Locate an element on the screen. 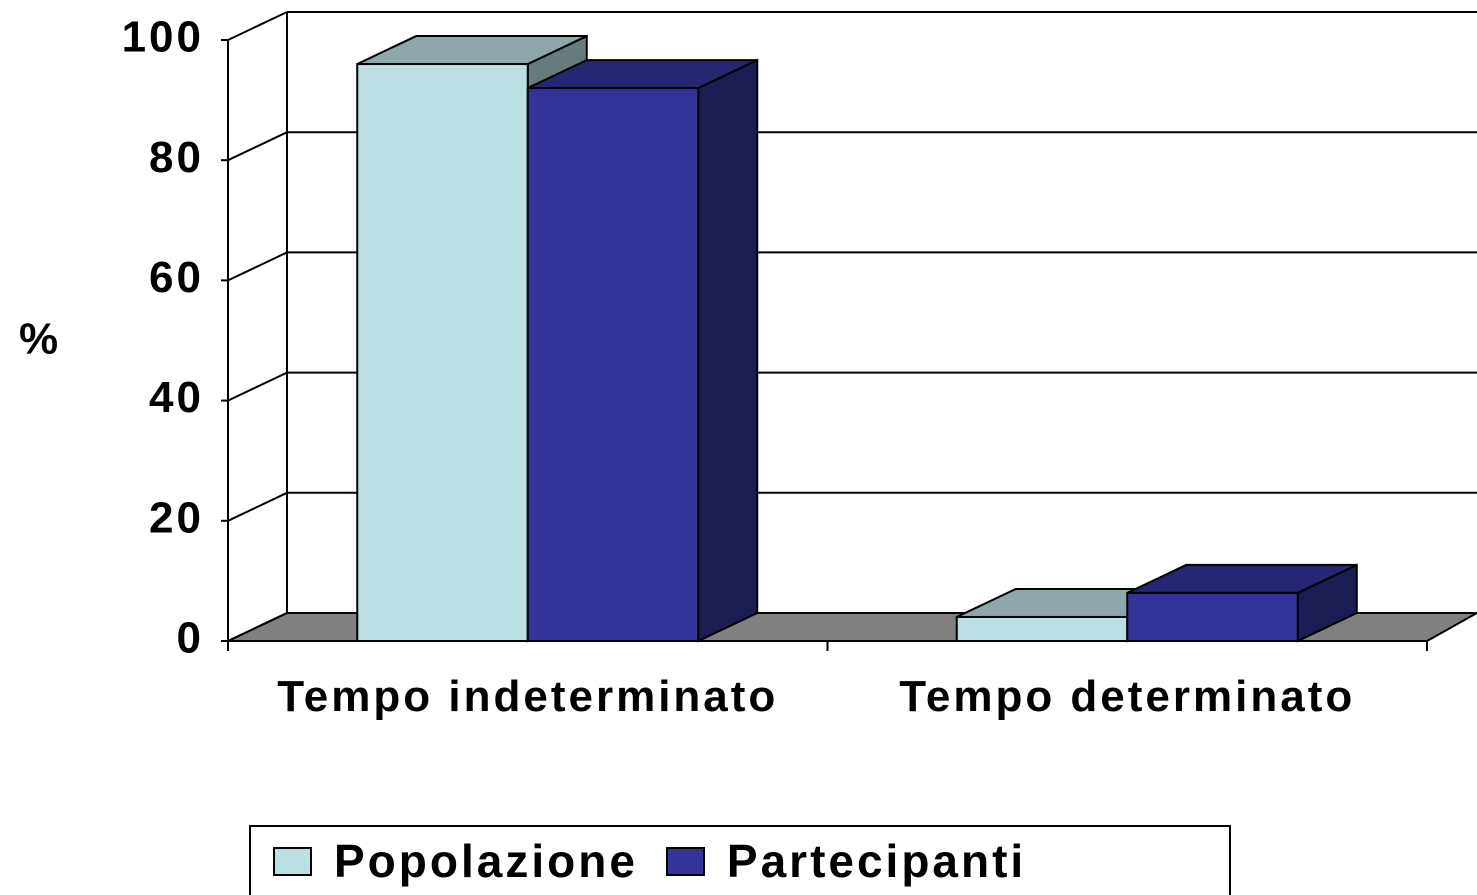  legend: Popolazione Partecipanti is located at coordinates (740, 860).